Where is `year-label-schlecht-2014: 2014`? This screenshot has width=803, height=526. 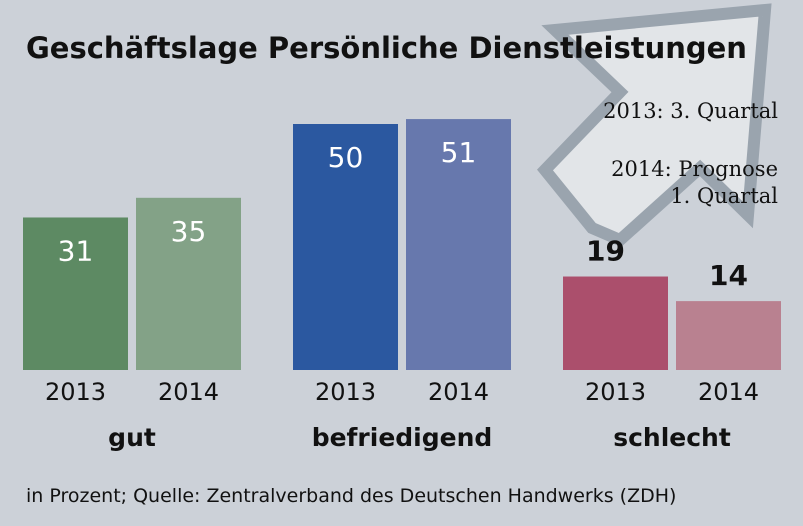 year-label-schlecht-2014: 2014 is located at coordinates (728, 392).